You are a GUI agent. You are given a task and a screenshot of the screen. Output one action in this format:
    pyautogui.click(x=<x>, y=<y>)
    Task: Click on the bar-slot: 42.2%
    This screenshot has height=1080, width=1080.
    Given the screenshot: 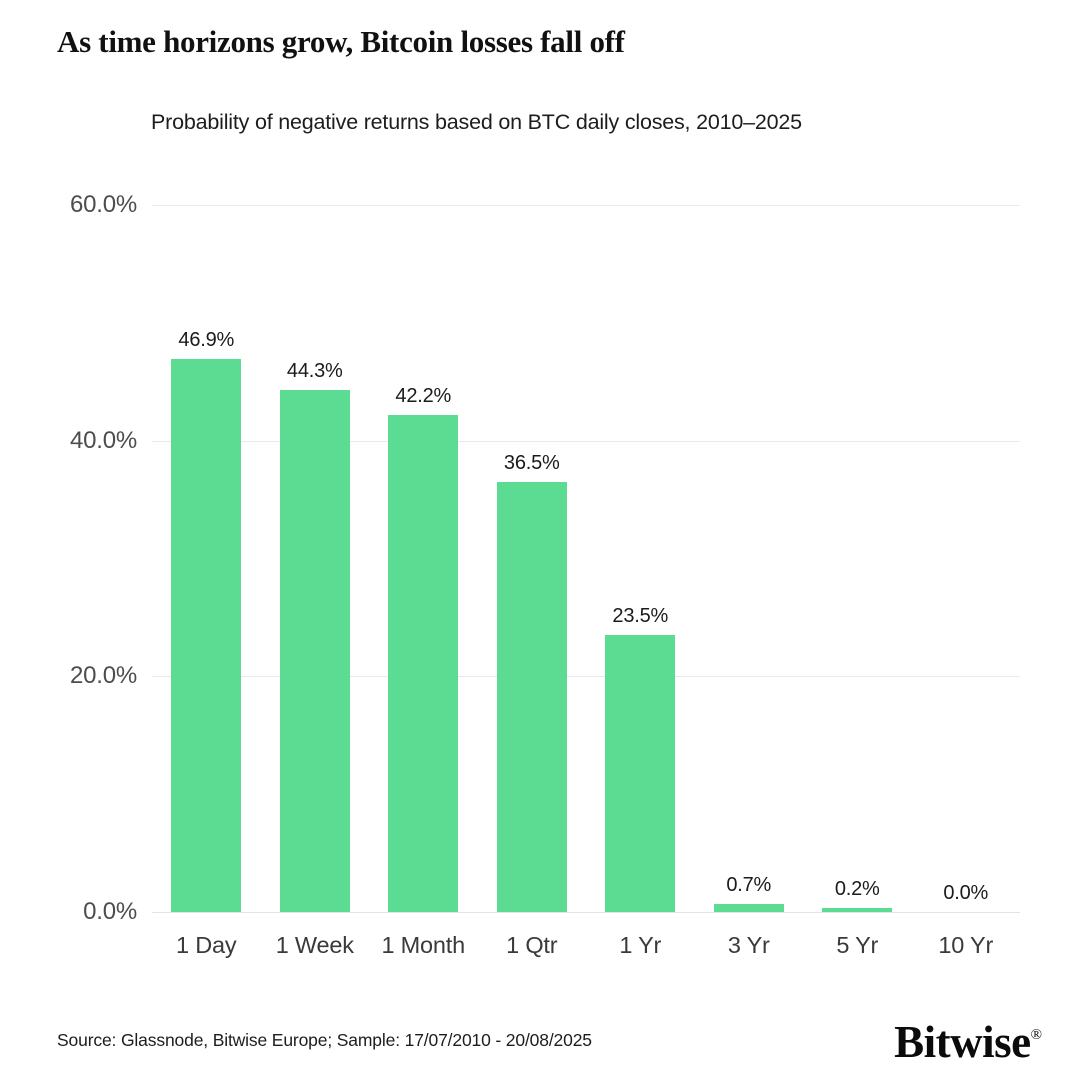 What is the action you would take?
    pyautogui.click(x=423, y=558)
    